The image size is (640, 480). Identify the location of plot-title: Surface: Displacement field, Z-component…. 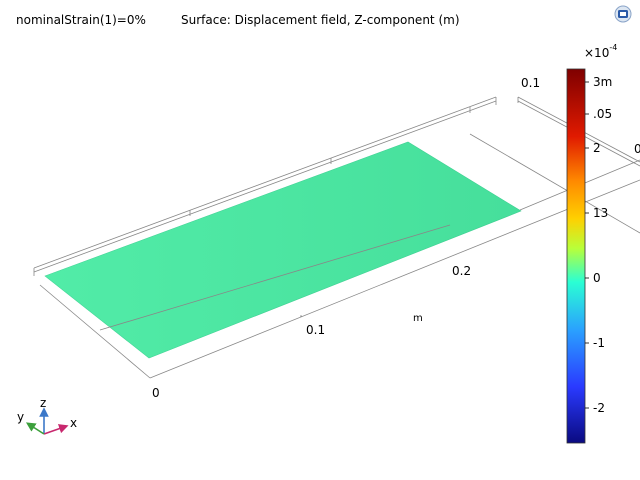
(320, 20).